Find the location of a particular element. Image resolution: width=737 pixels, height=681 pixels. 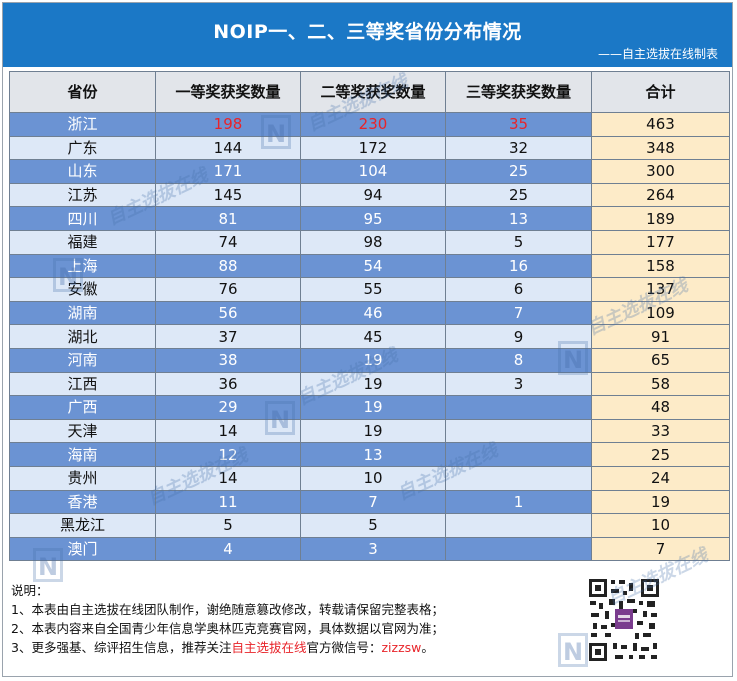

cell-total: 65 is located at coordinates (660, 360).